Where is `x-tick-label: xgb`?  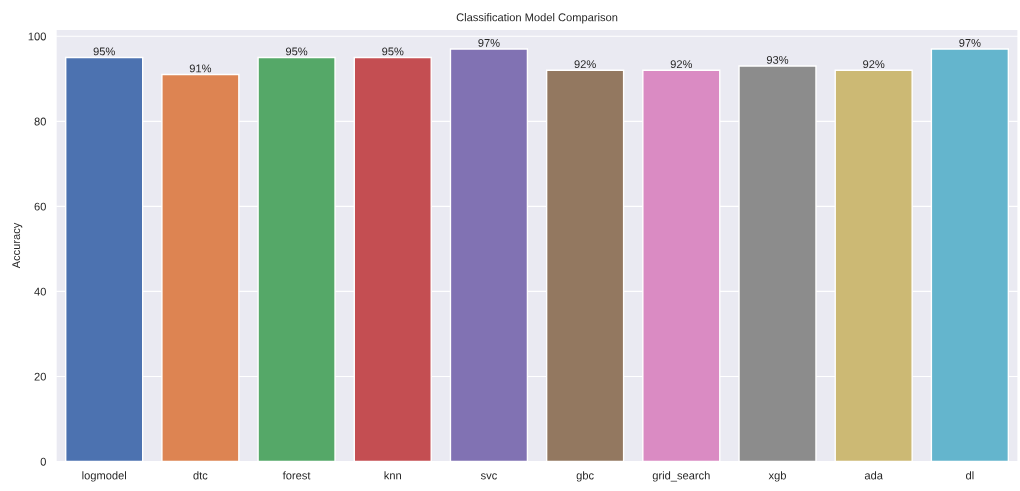 x-tick-label: xgb is located at coordinates (777, 476).